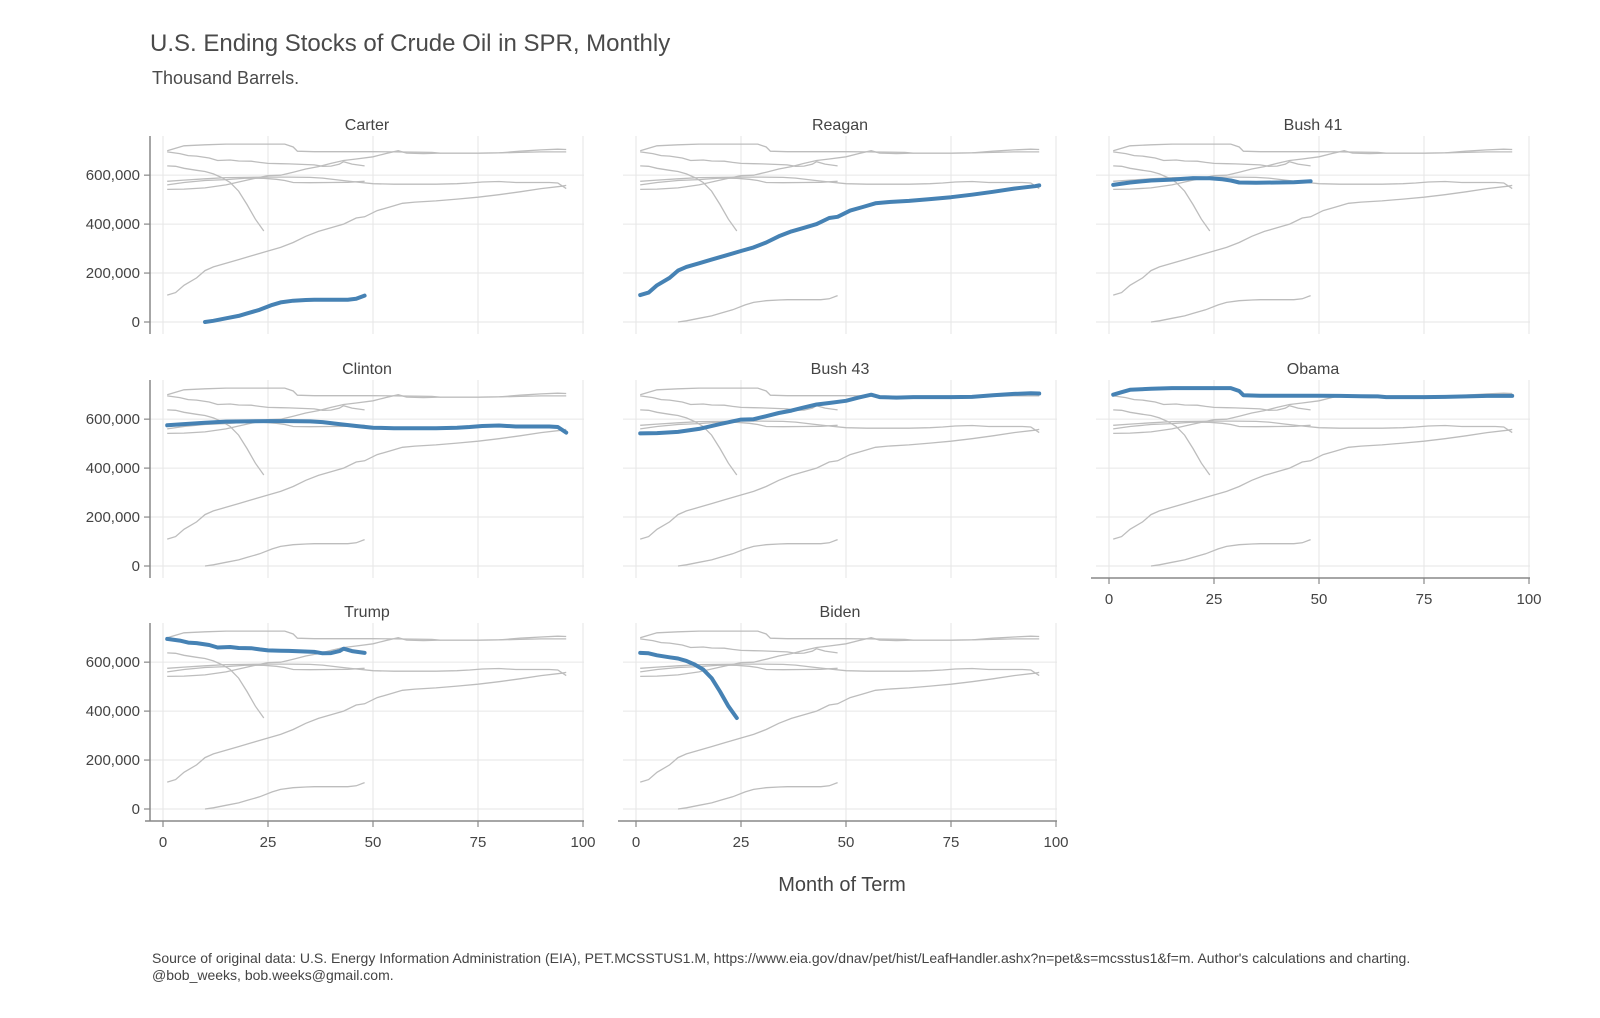 This screenshot has height=1018, width=1600. Describe the element at coordinates (840, 612) in the screenshot. I see `panel-title: Biden` at that location.